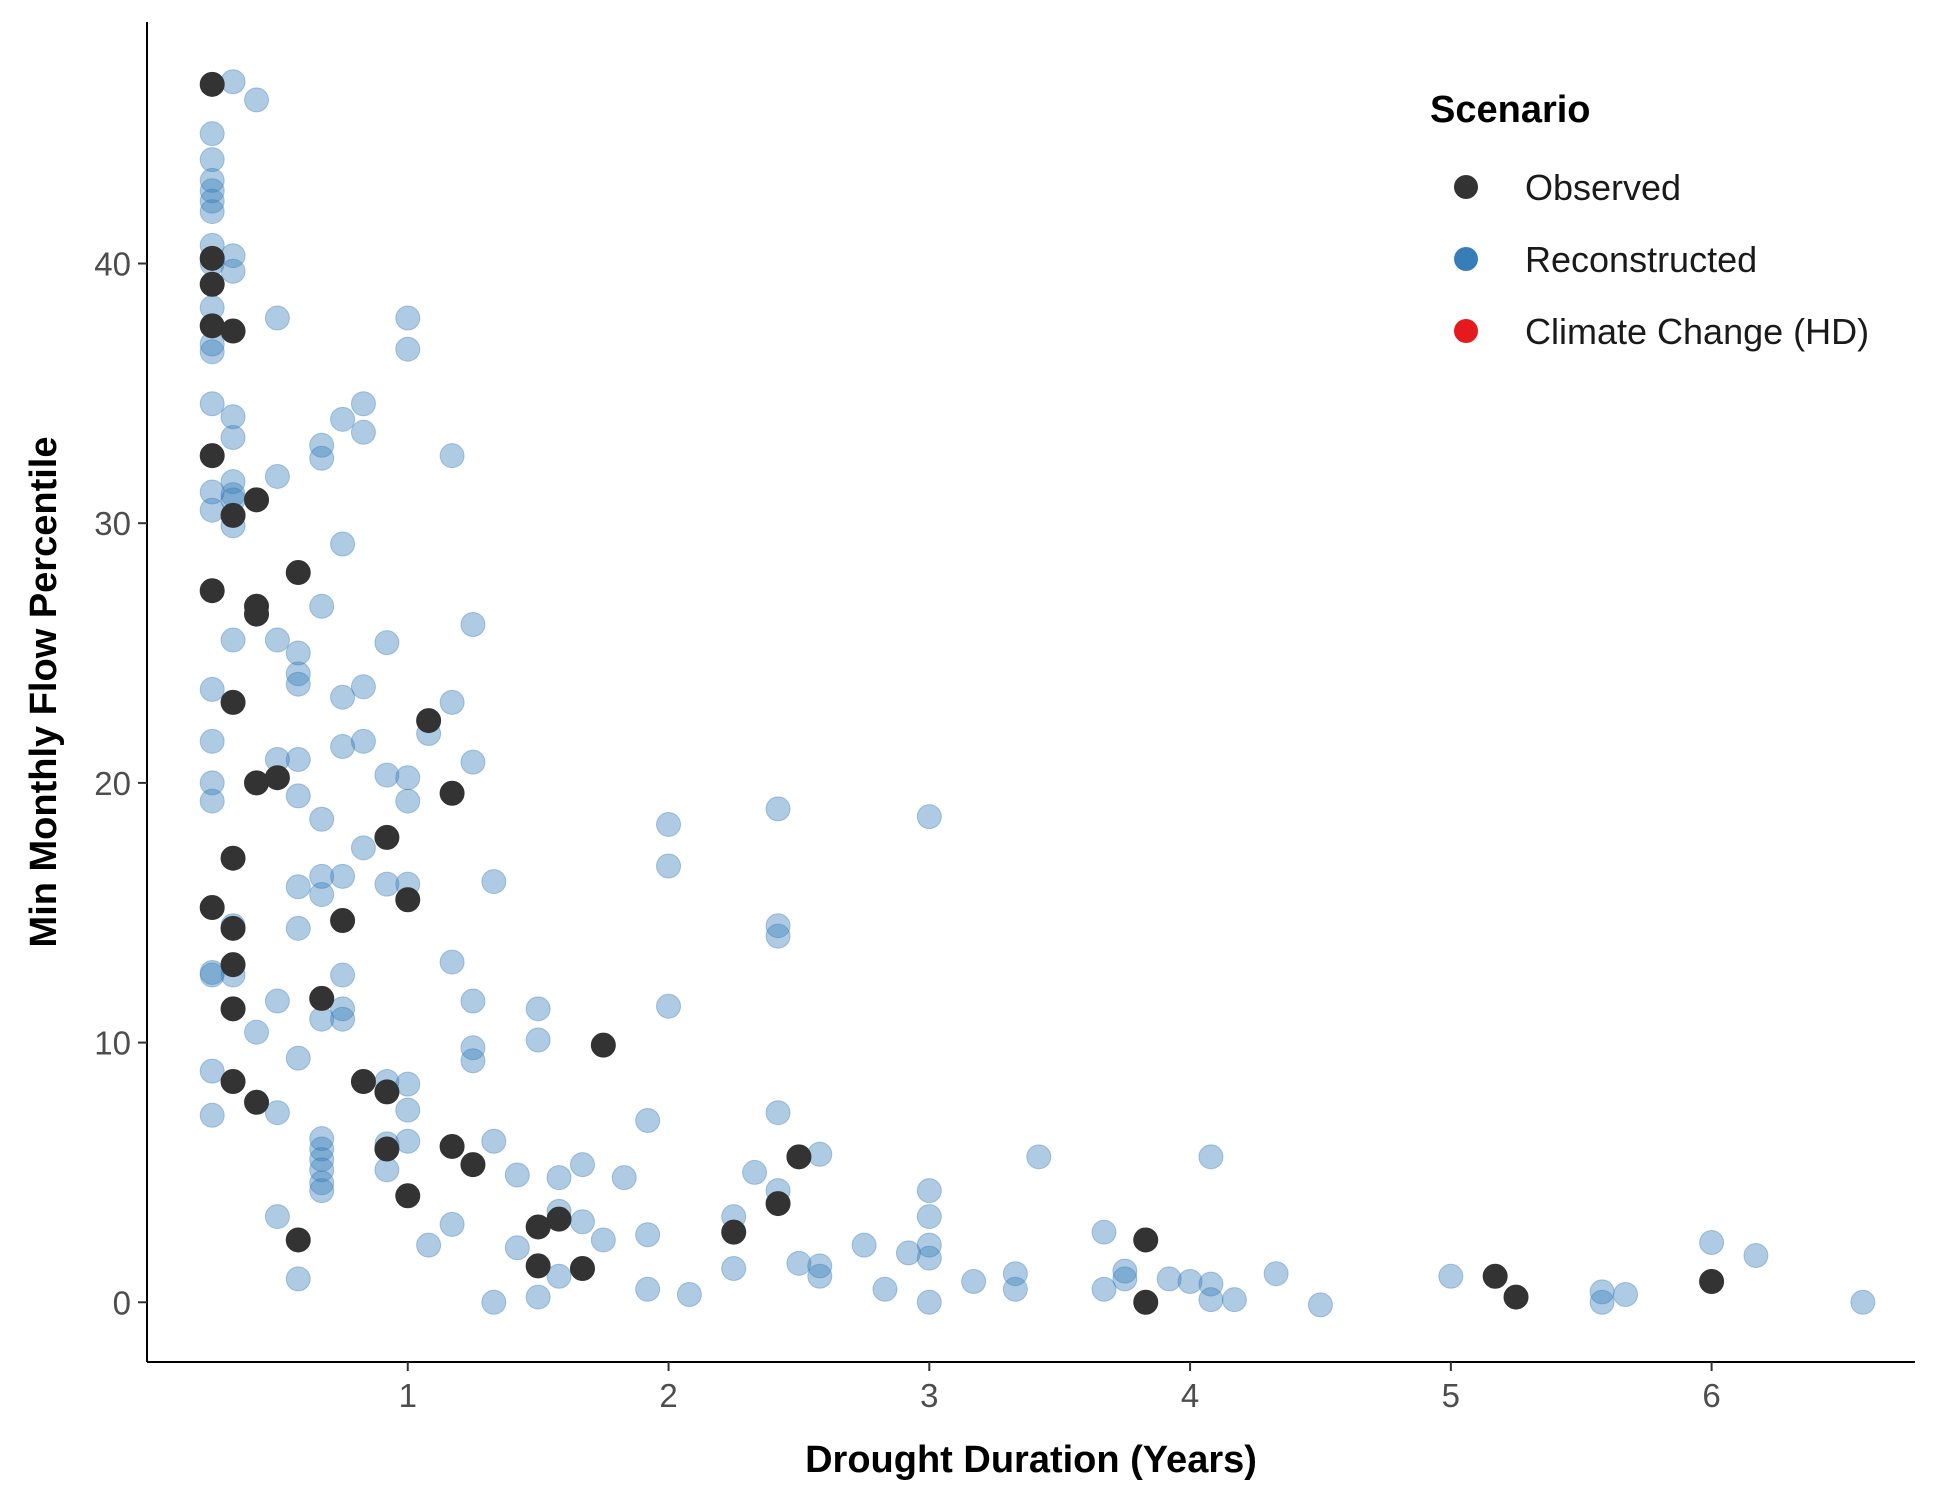 The image size is (1950, 1505). What do you see at coordinates (1603, 187) in the screenshot?
I see `legend-label: Observed` at bounding box center [1603, 187].